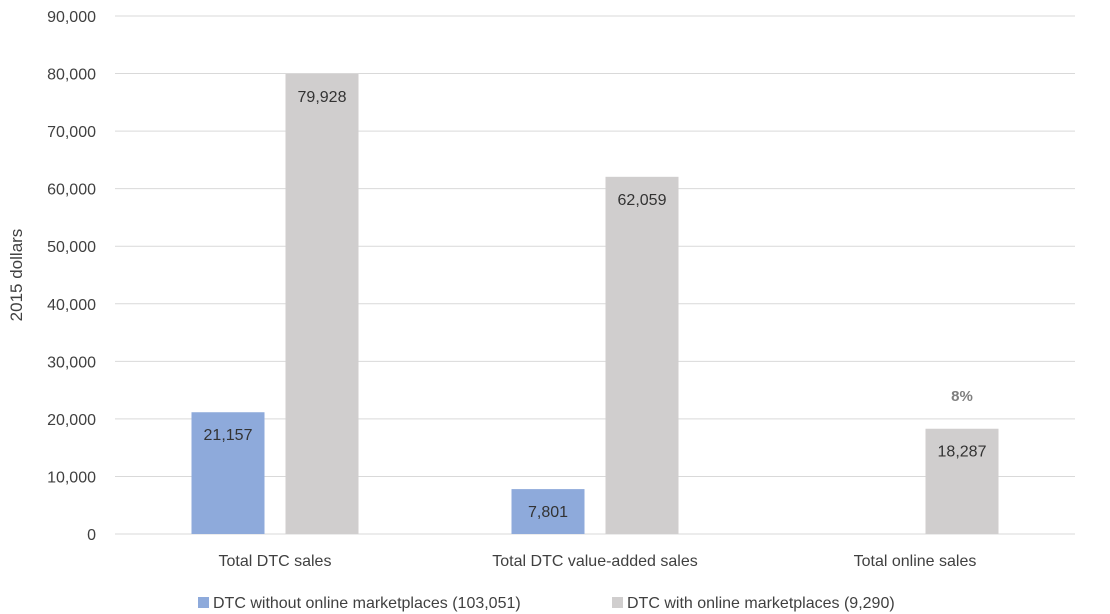 The height and width of the screenshot is (614, 1110). Describe the element at coordinates (71, 247) in the screenshot. I see `y-tick-label: 50,000` at that location.